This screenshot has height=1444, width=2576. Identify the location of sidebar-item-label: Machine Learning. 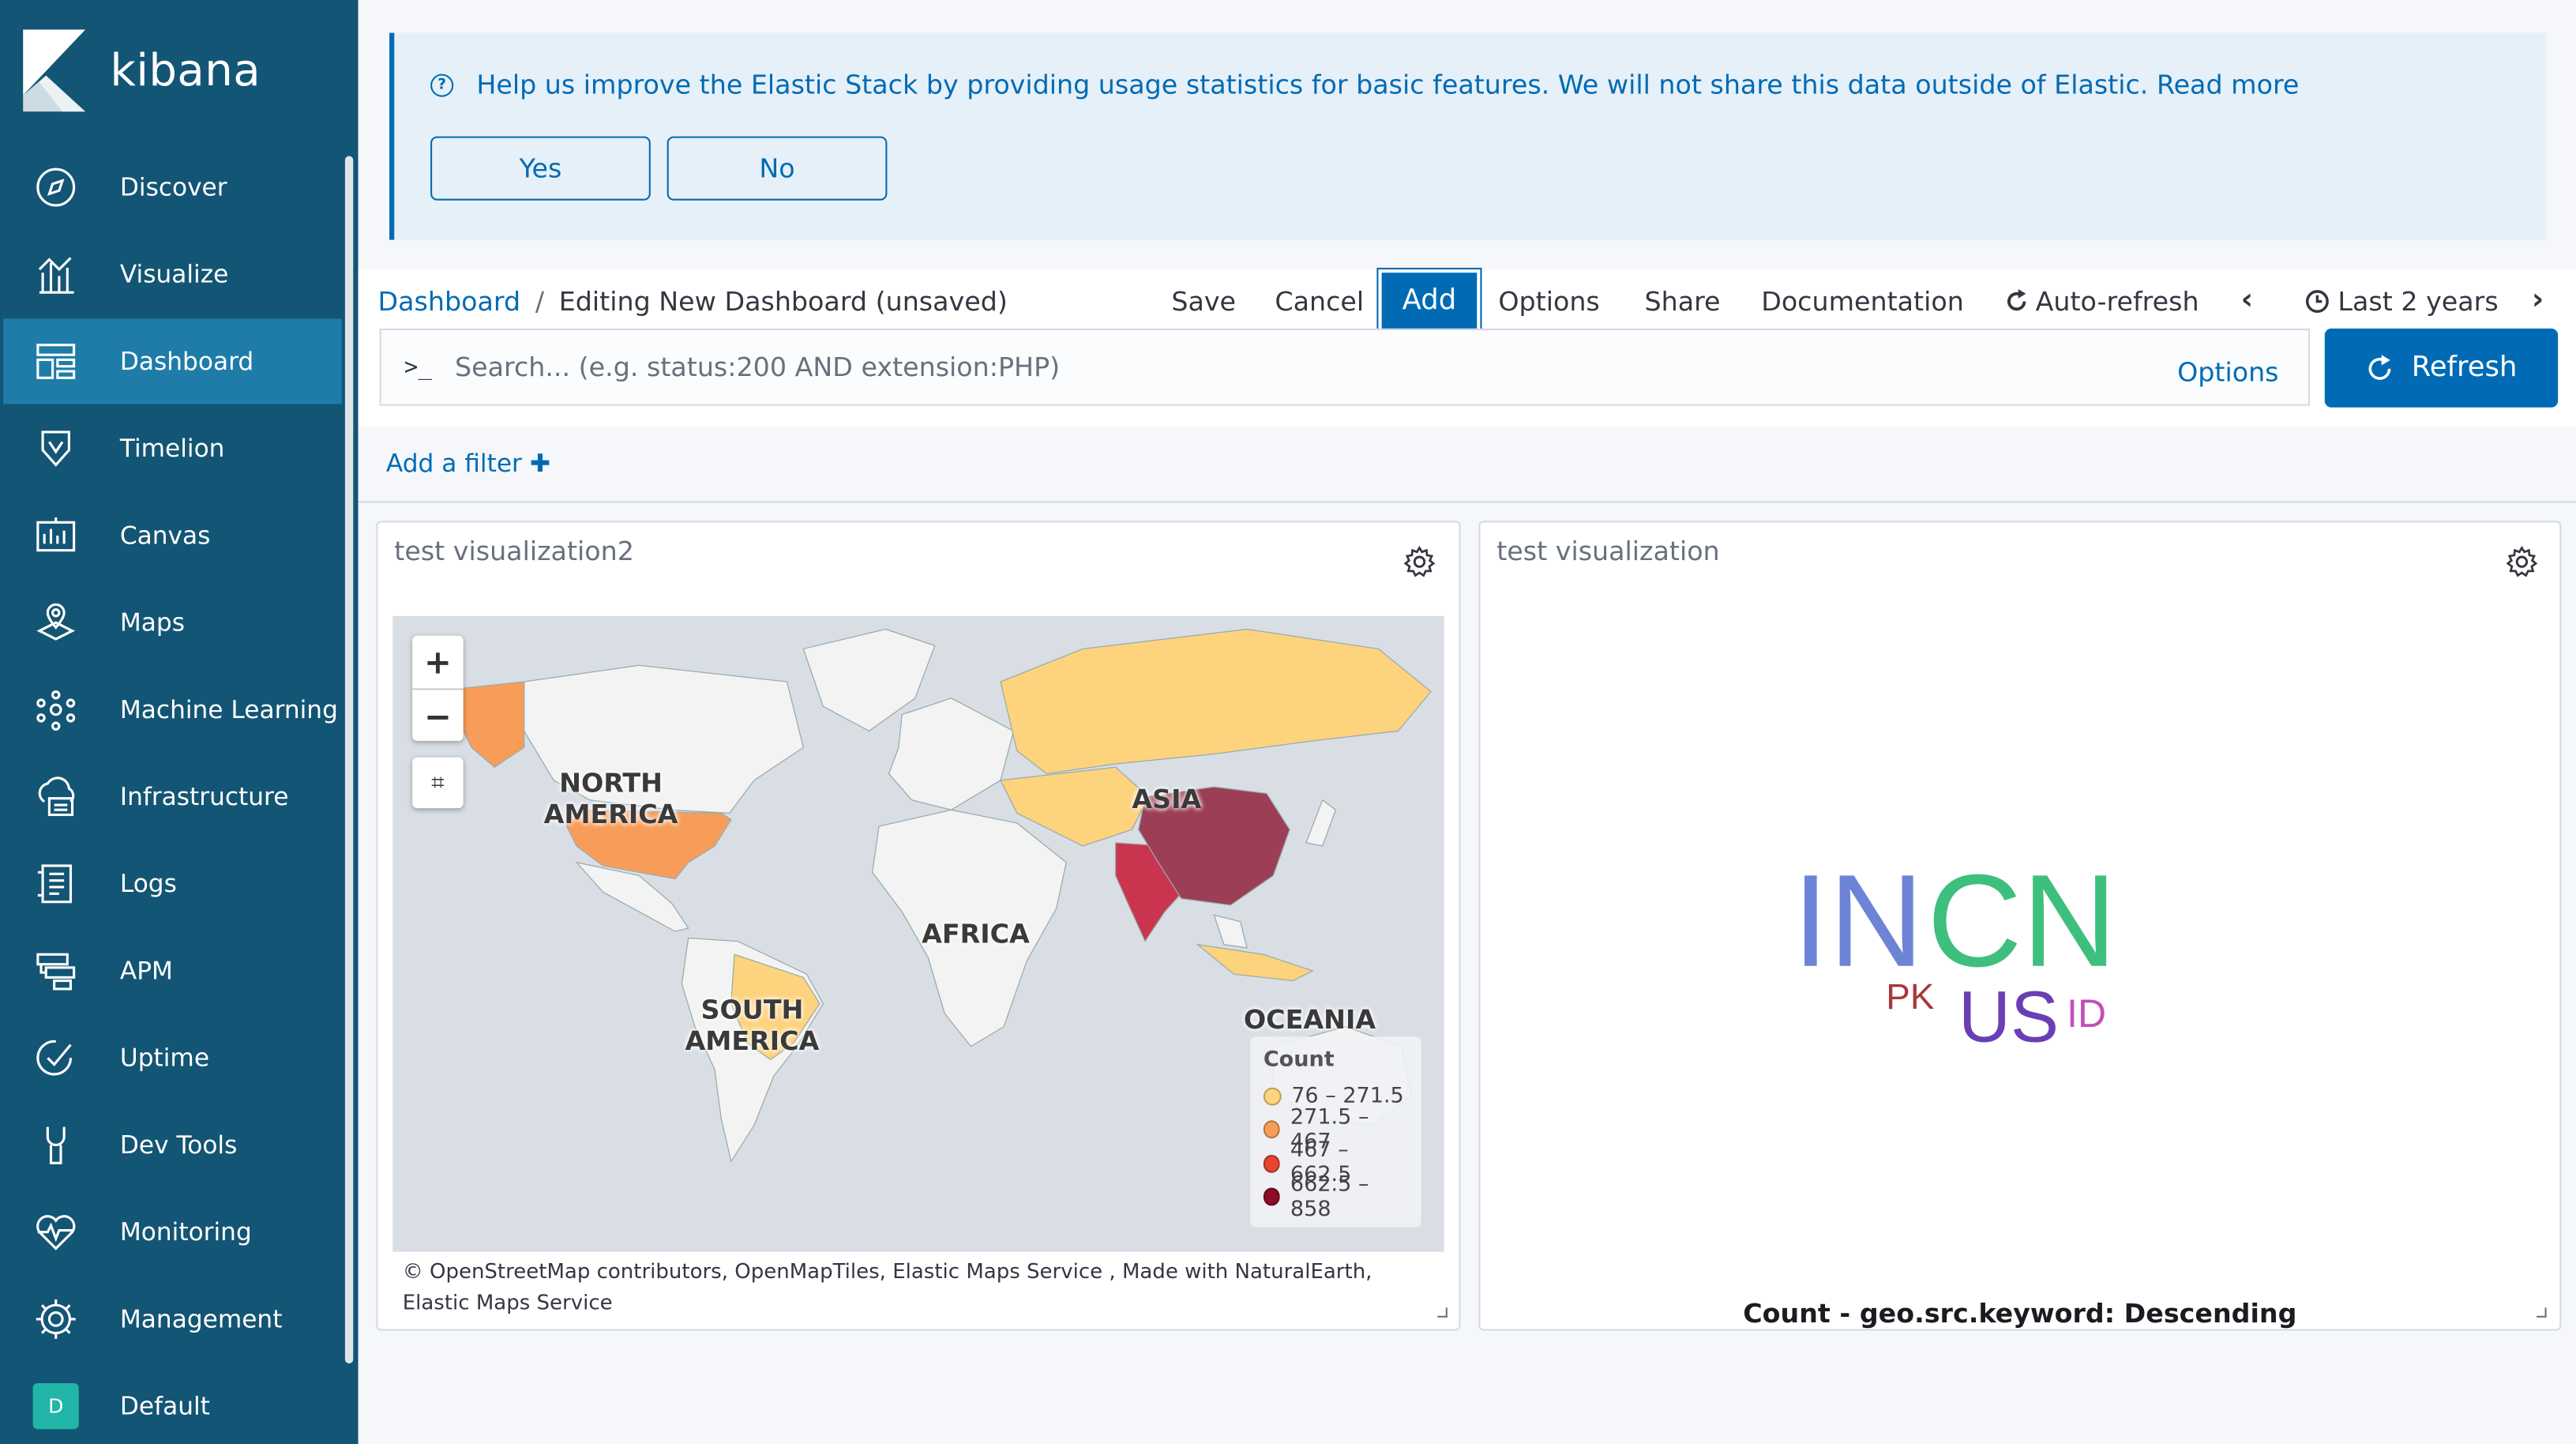
(228, 709).